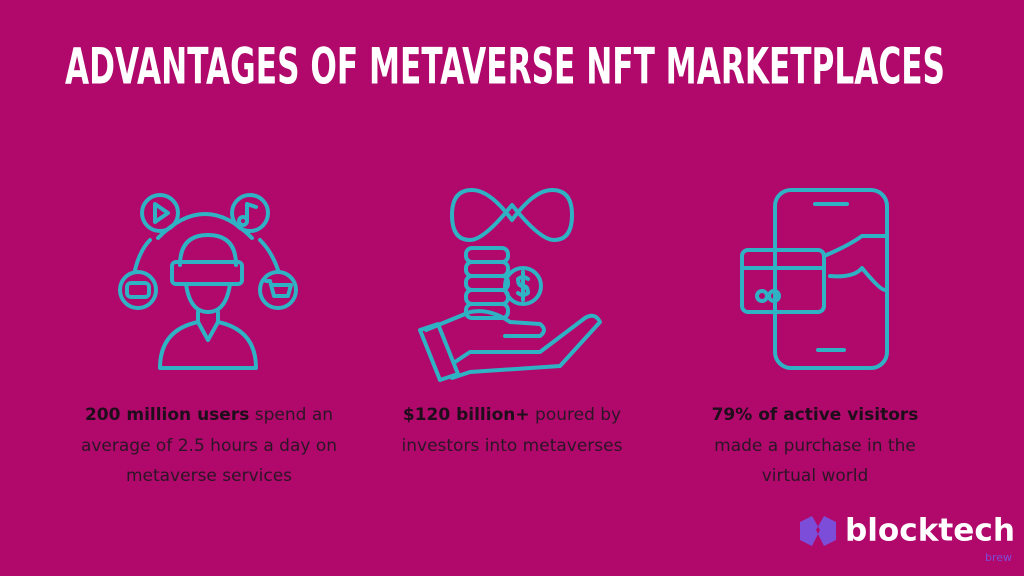 This screenshot has width=1024, height=576. I want to click on stat-text: made a purchase in the virtual world, so click(815, 461).